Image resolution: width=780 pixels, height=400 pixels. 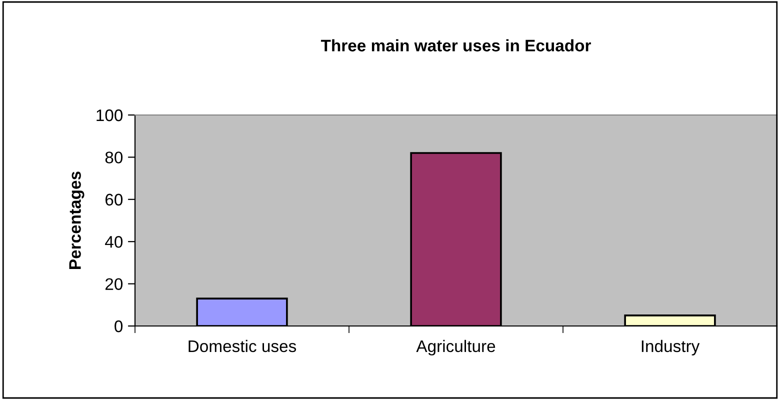 What do you see at coordinates (671, 348) in the screenshot?
I see `x-tick-label: Industry` at bounding box center [671, 348].